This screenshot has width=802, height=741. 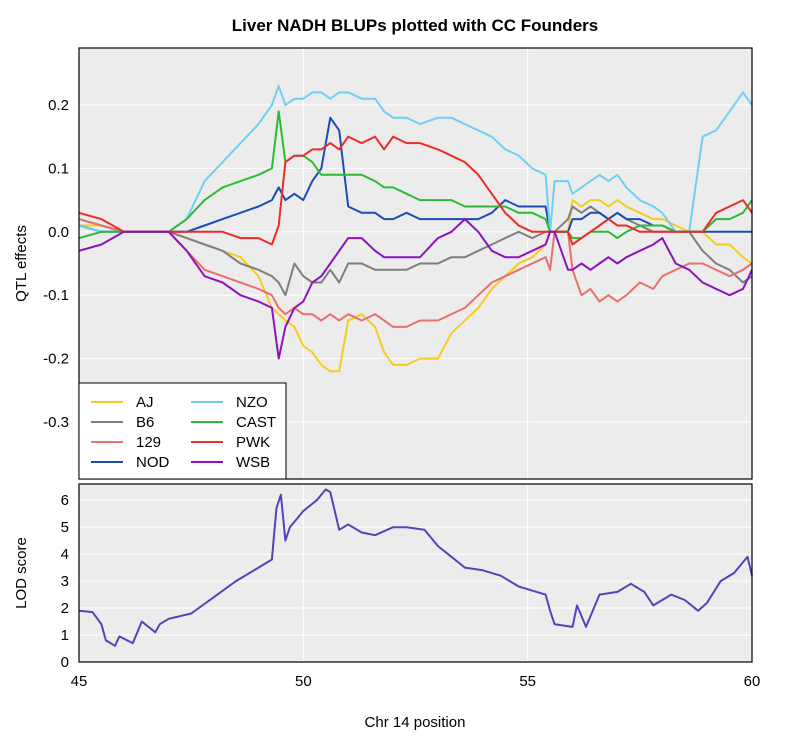 What do you see at coordinates (56, 359) in the screenshot?
I see `y-tick-label: -0.2` at bounding box center [56, 359].